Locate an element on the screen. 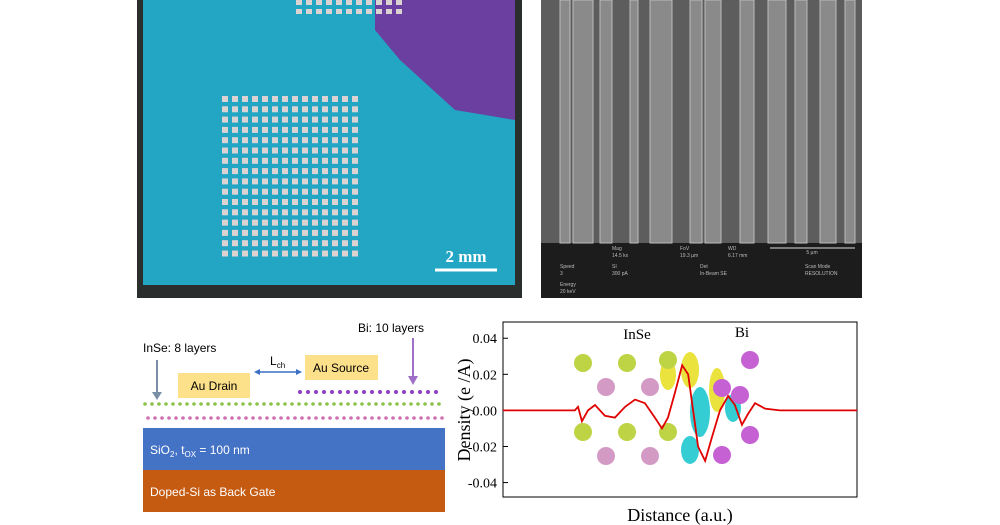 The image size is (1000, 525). purple-region is located at coordinates (445, 60).